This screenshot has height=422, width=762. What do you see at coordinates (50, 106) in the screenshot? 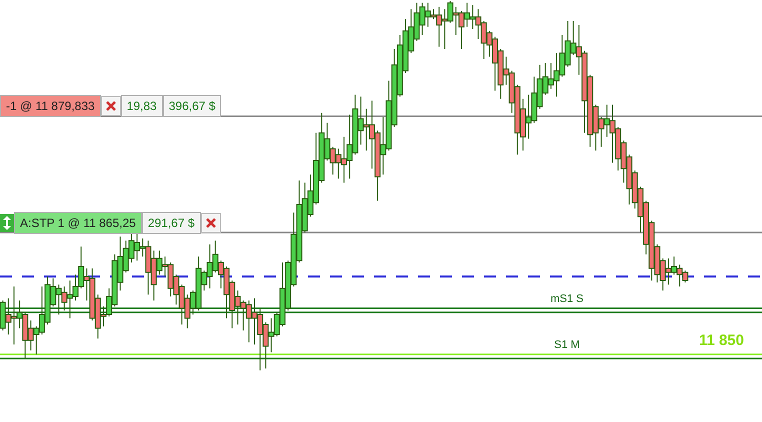
I see `annotation: -1 @ 11 879,833` at bounding box center [50, 106].